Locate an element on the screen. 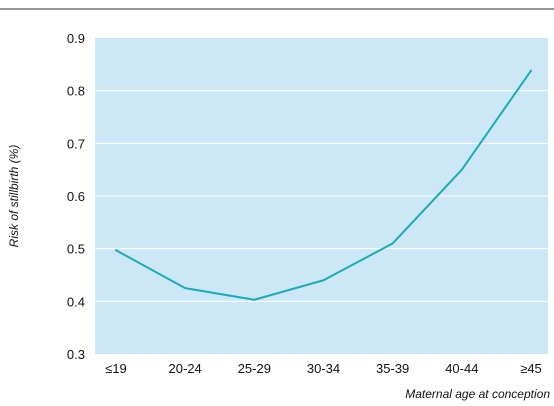 The width and height of the screenshot is (554, 406). y-axis-title: Risk of stillbirth (%) is located at coordinates (14, 196).